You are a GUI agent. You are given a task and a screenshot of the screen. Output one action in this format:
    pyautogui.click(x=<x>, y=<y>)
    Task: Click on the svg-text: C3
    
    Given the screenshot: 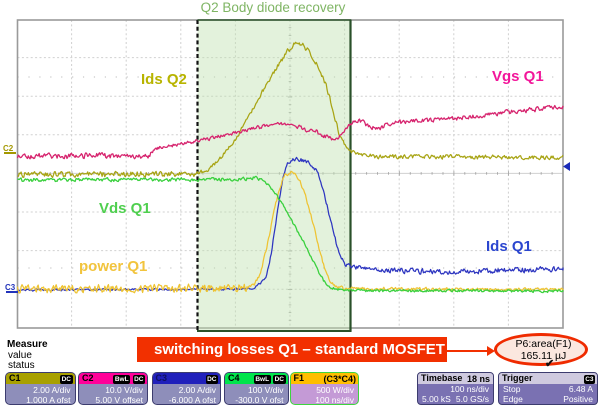 What is the action you would take?
    pyautogui.click(x=10, y=287)
    